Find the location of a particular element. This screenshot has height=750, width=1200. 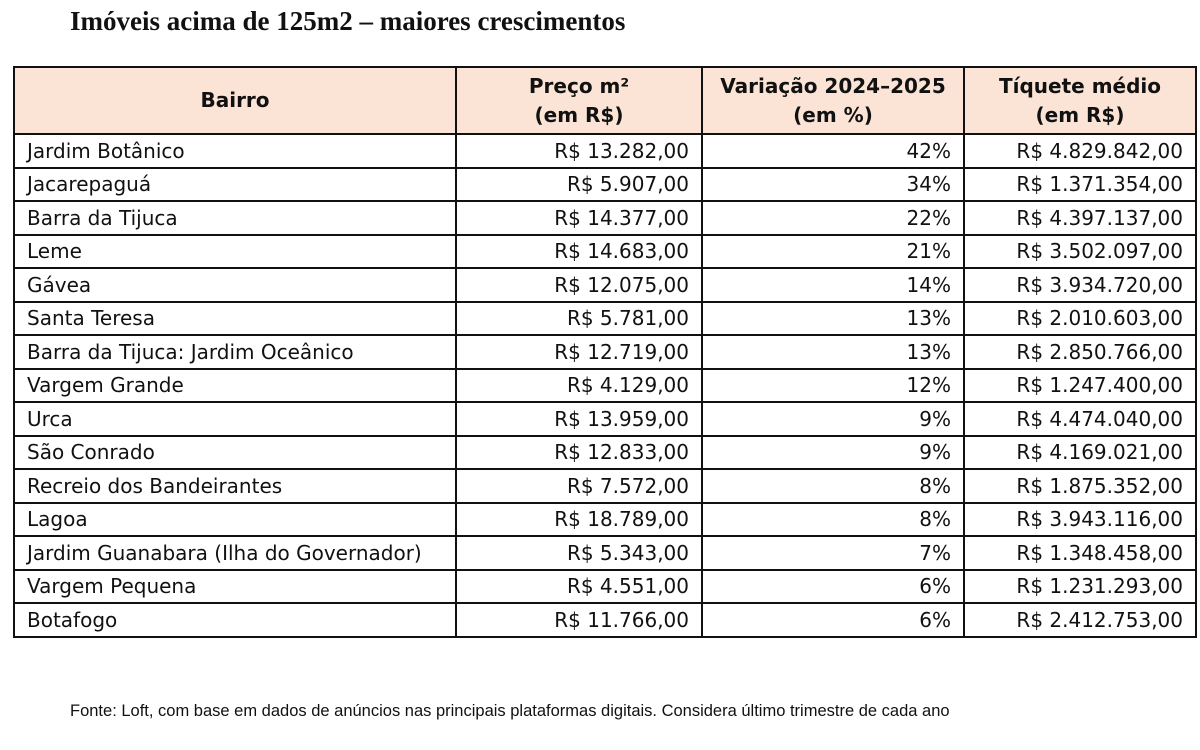

cell-bairro: Santa Teresa is located at coordinates (235, 318).